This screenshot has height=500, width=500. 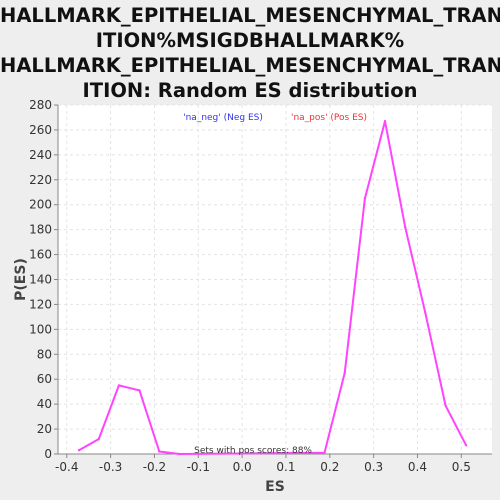 I want to click on y-tick-label: 120, so click(x=40, y=304).